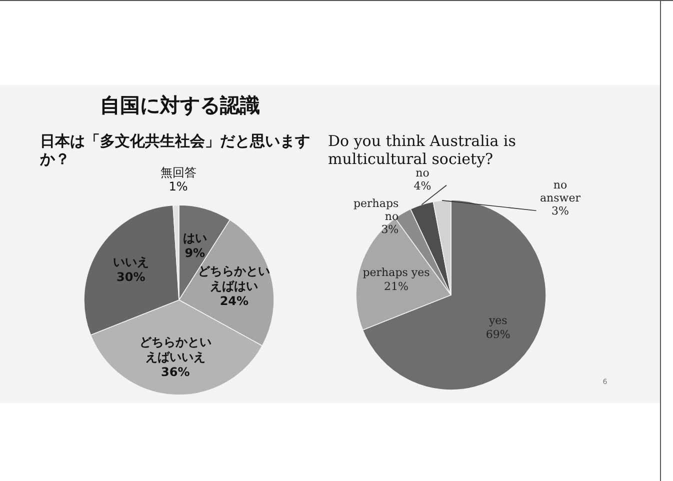  I want to click on text: 自国に対する認識, so click(180, 105).